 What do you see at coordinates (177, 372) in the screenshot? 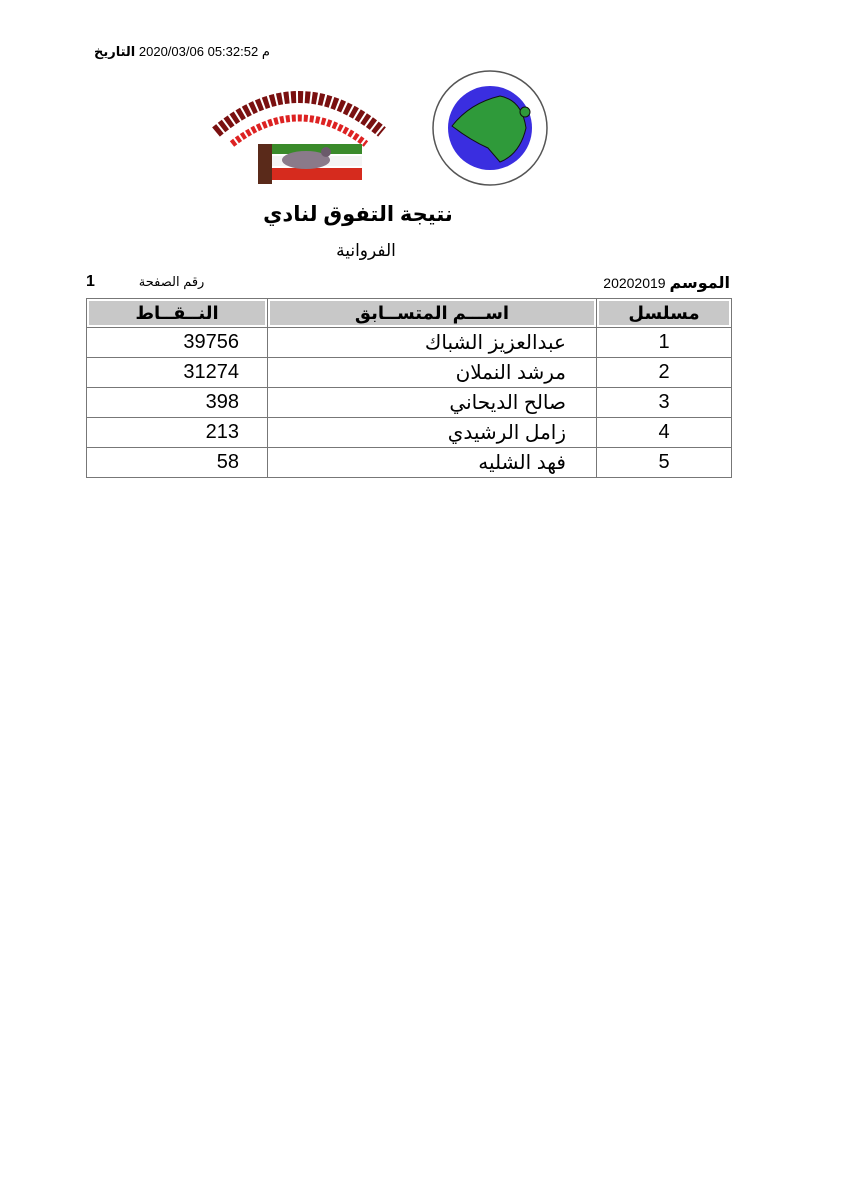
I see `cell-points: 31274` at bounding box center [177, 372].